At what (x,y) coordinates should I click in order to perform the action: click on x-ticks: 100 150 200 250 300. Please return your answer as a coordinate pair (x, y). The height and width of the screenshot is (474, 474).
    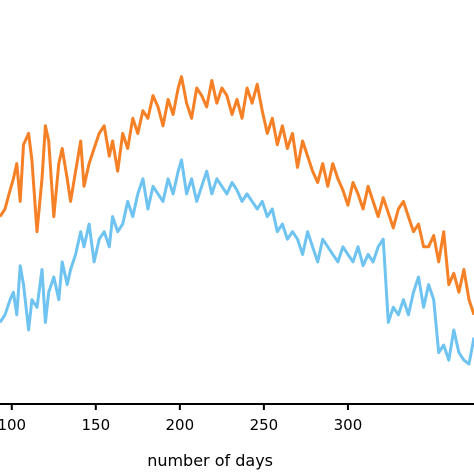
    Looking at the image, I should click on (181, 419).